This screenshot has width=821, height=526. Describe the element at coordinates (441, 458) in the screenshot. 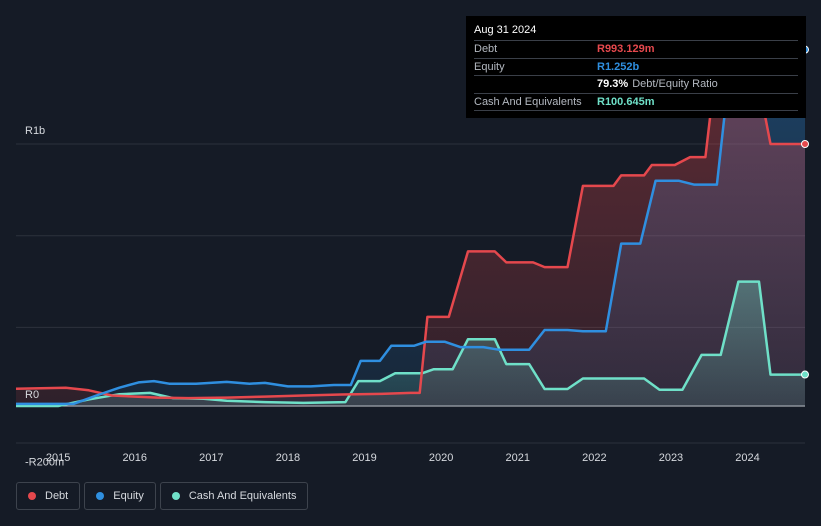

I see `x-tick-label-2020: 2020` at that location.